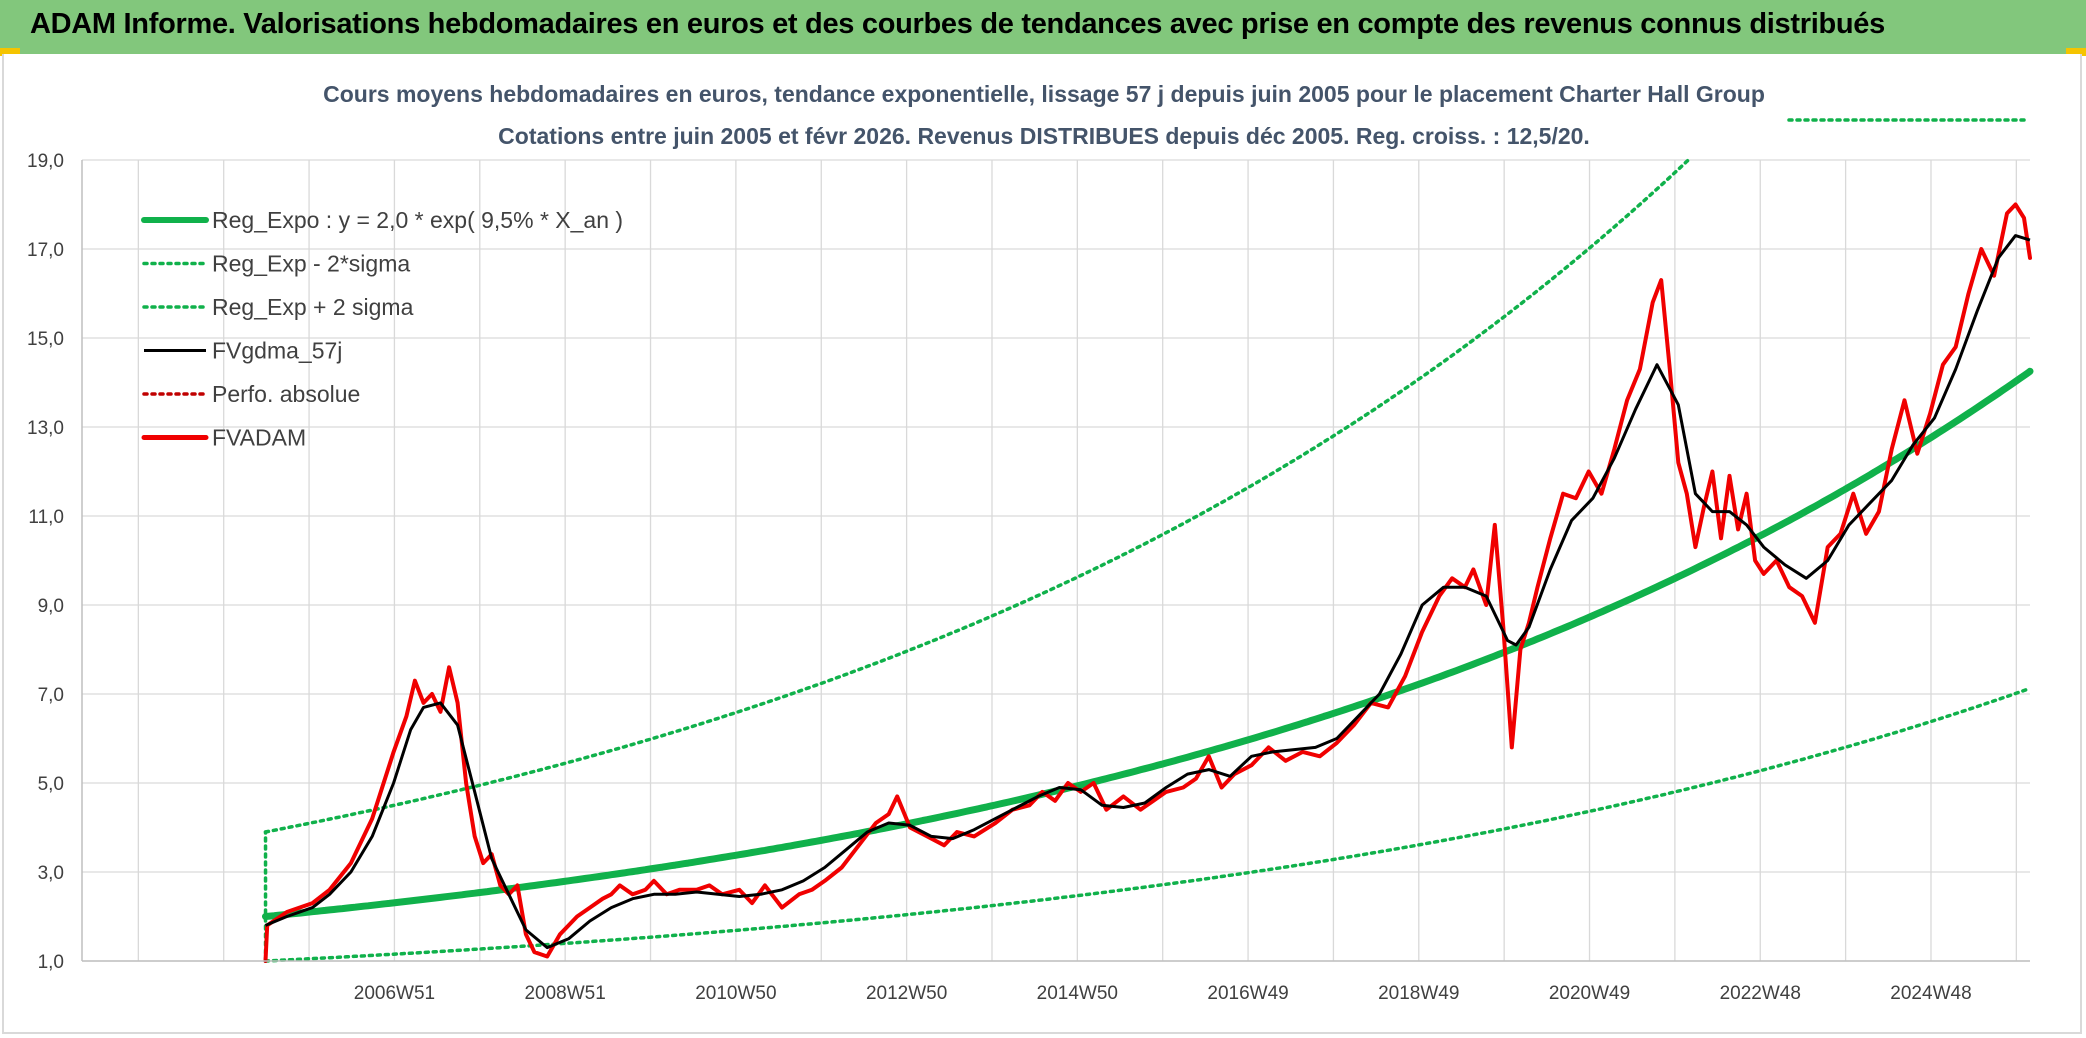 This screenshot has height=1038, width=2086. I want to click on y-tick-label: 17,0, so click(45, 250).